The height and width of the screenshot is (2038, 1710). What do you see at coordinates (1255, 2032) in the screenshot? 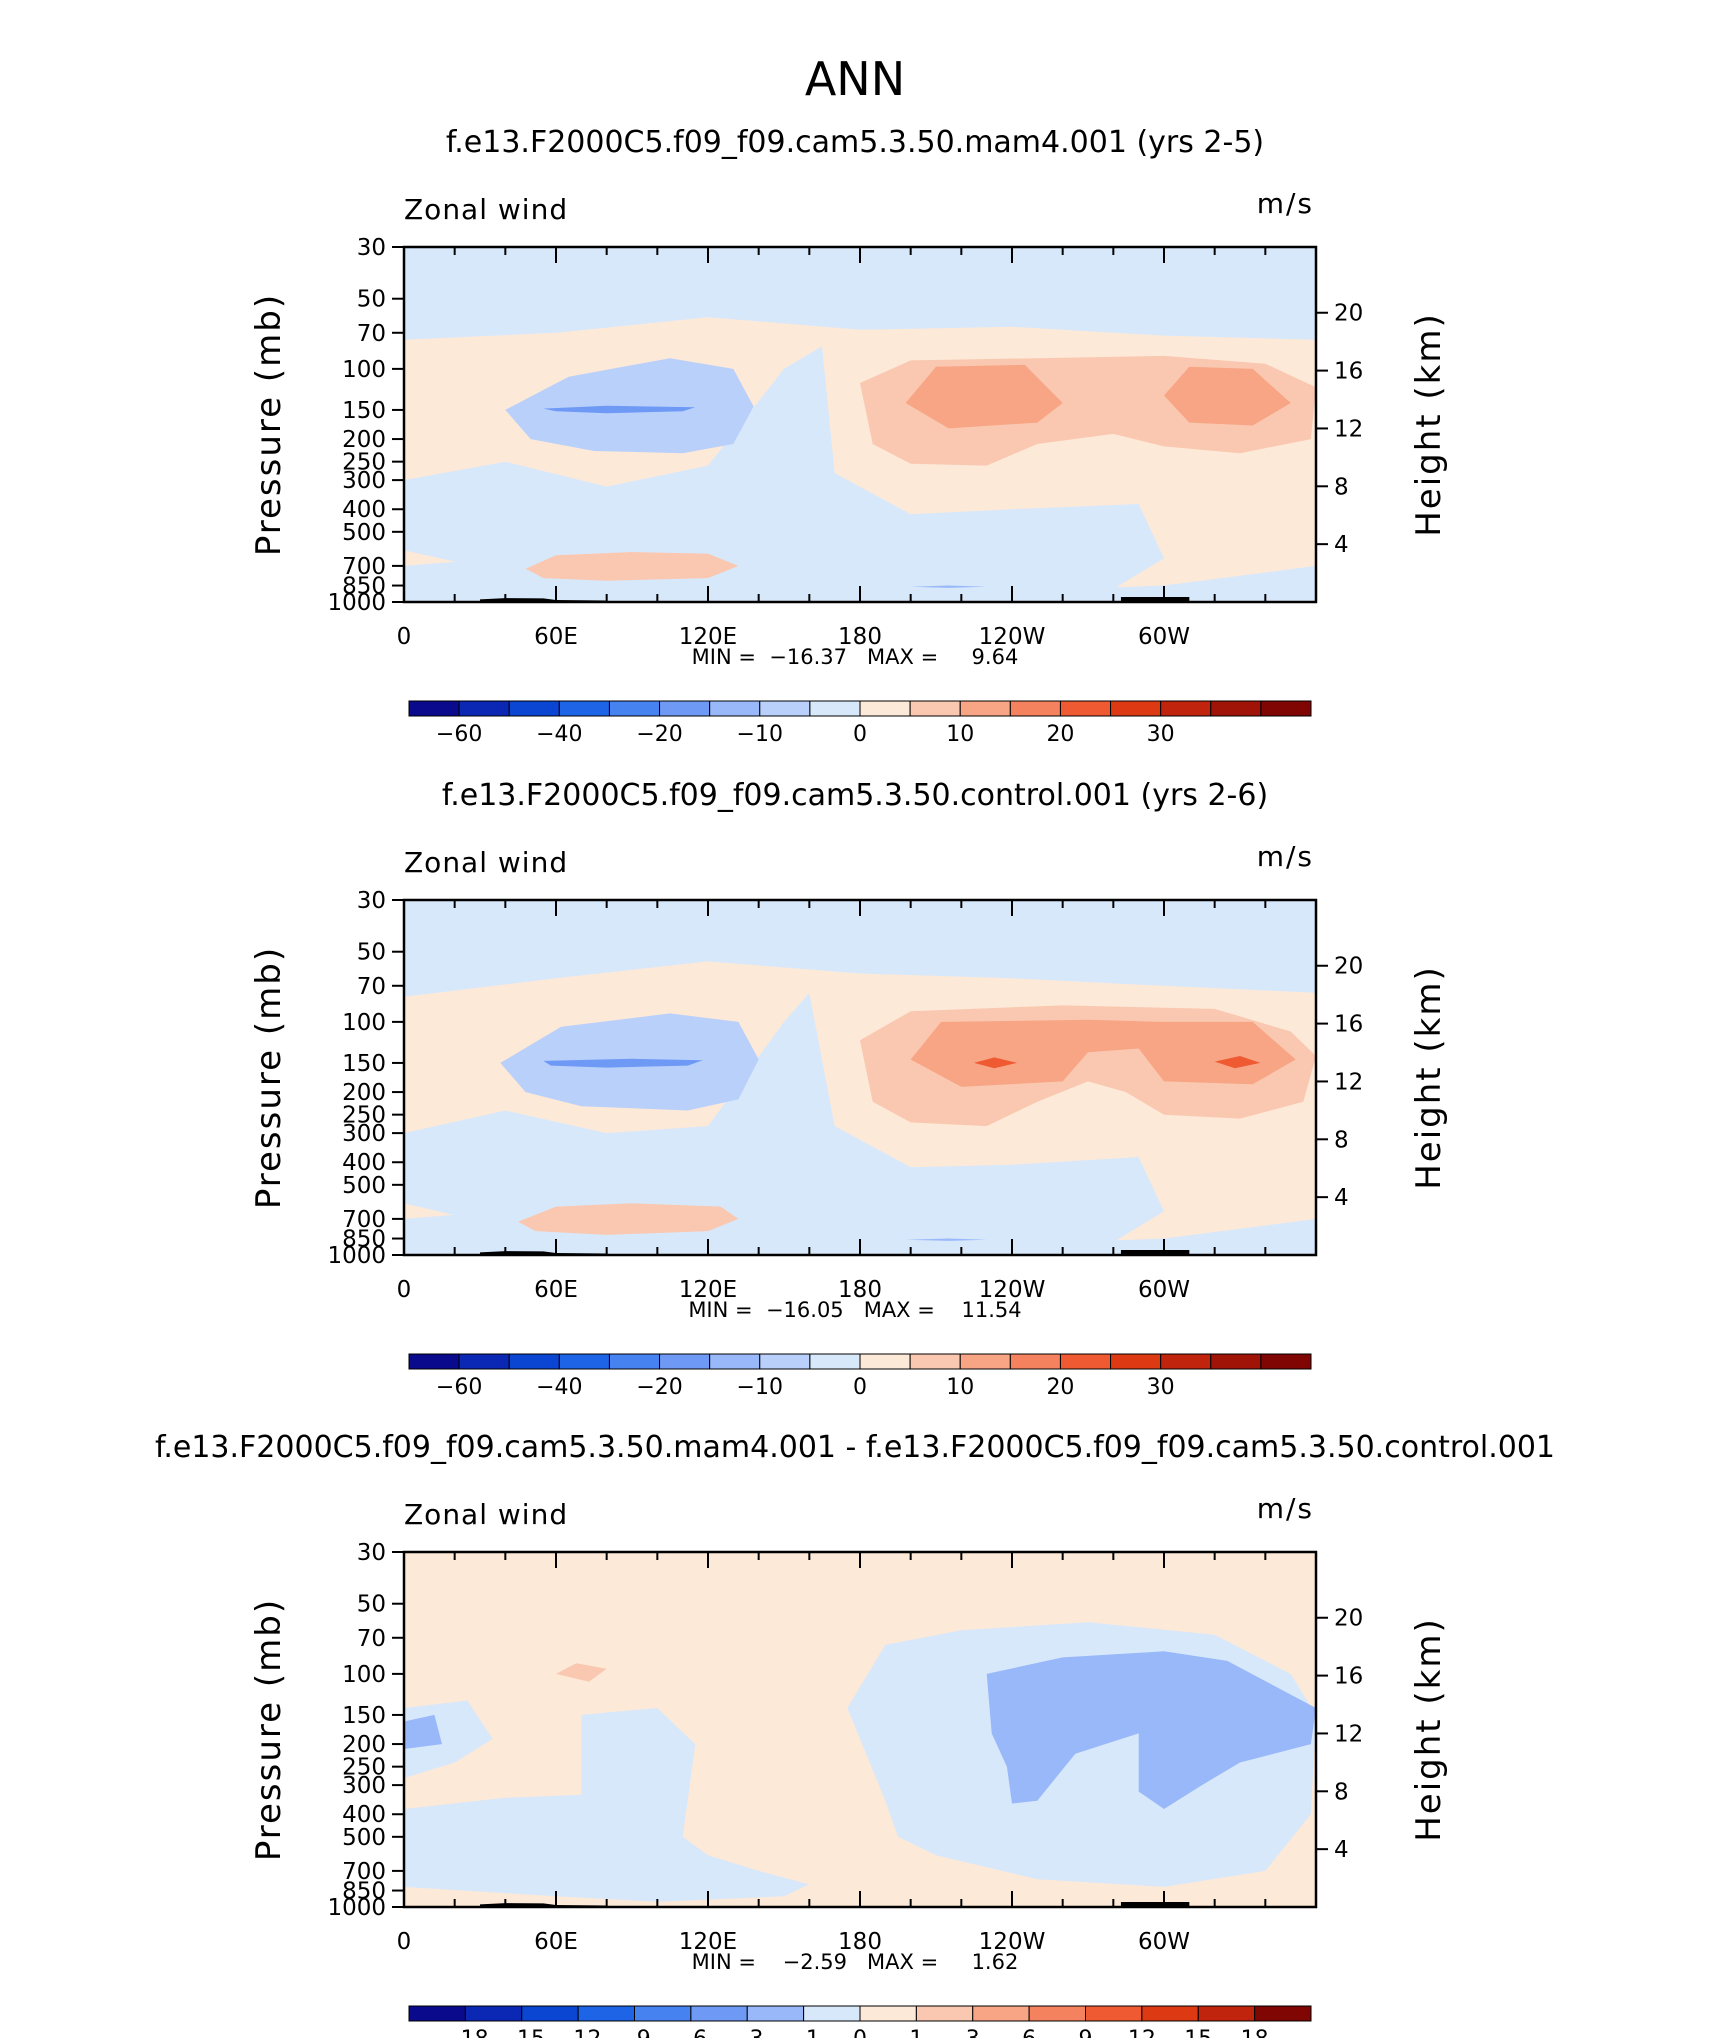
I see `colorbar-label: 18` at bounding box center [1255, 2032].